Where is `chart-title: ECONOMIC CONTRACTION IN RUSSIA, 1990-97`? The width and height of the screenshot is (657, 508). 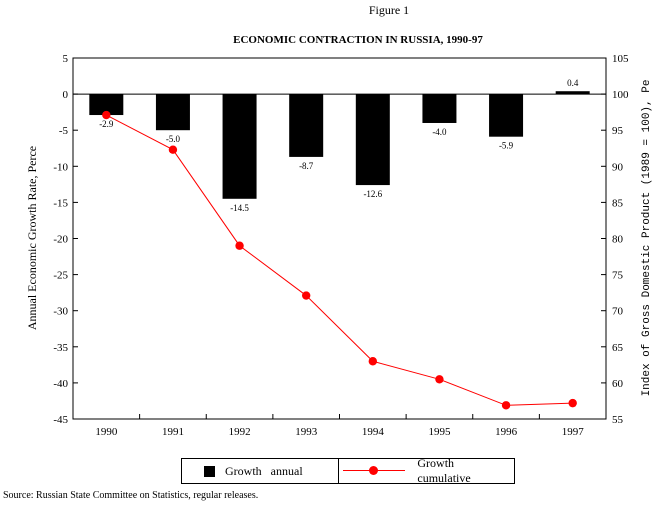 chart-title: ECONOMIC CONTRACTION IN RUSSIA, 1990-97 is located at coordinates (358, 40).